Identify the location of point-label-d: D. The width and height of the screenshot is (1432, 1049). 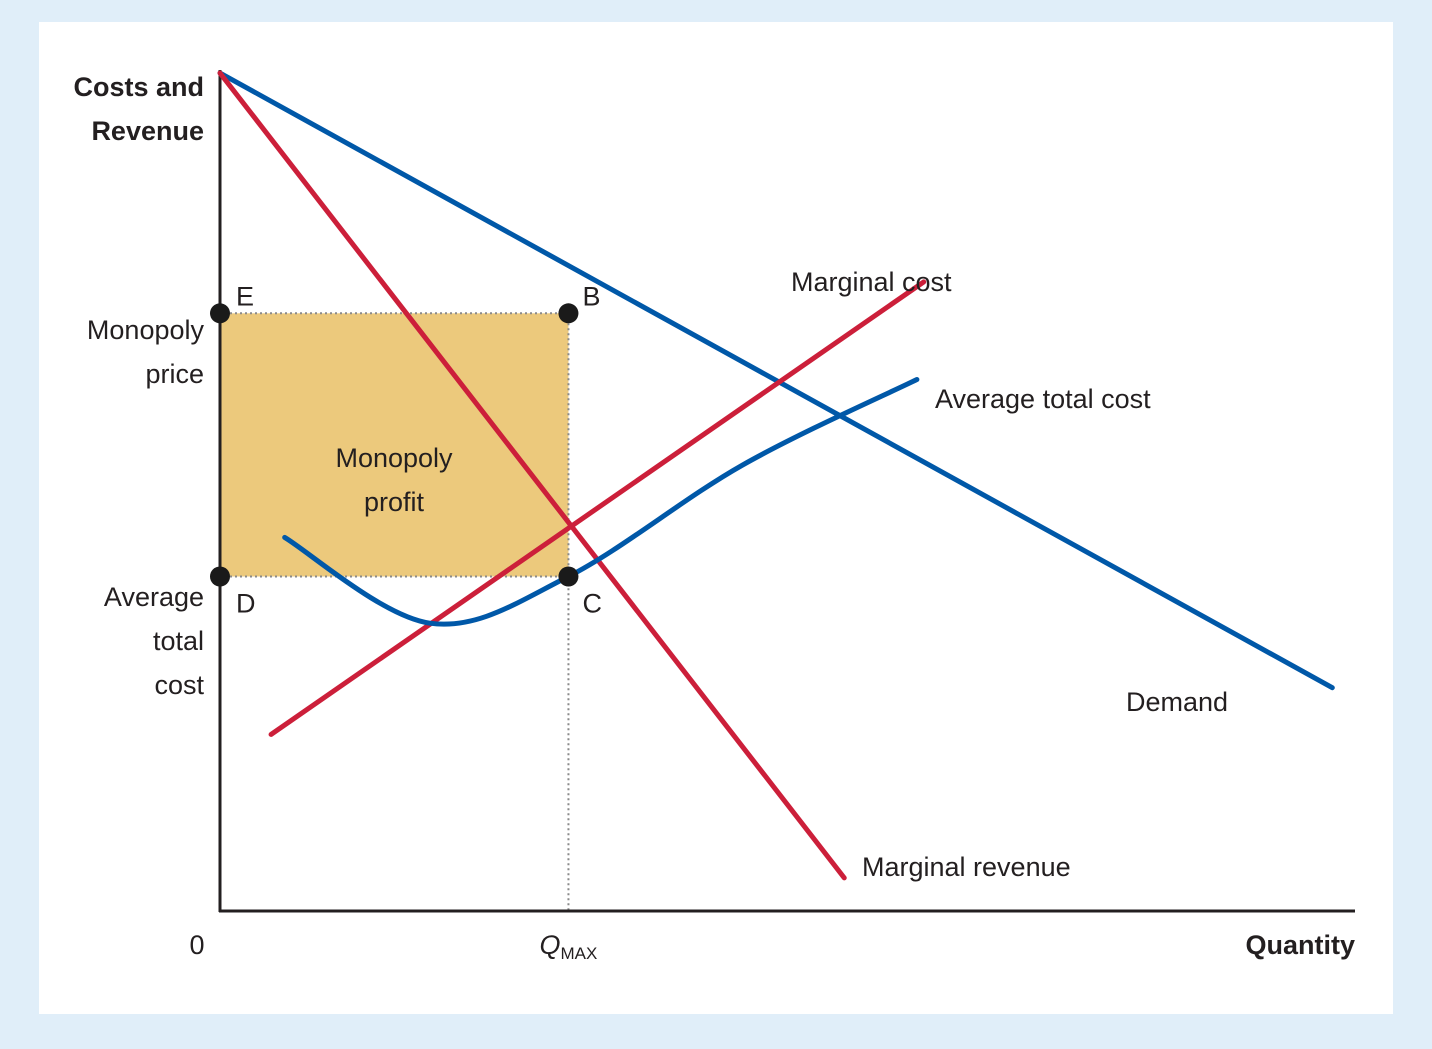
(246, 603).